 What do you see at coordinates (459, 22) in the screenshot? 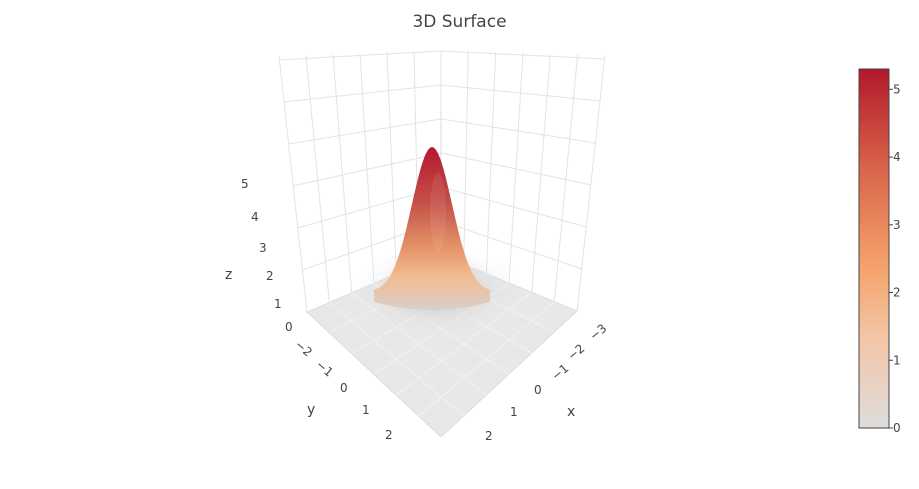
I see `chart-title: 3D Surface` at bounding box center [459, 22].